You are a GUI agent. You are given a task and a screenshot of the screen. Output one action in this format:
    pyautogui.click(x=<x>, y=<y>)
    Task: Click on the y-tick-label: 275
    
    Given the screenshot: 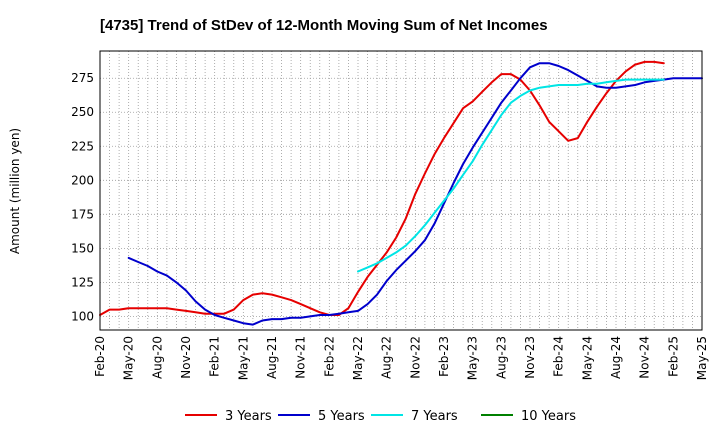 What is the action you would take?
    pyautogui.click(x=82, y=78)
    